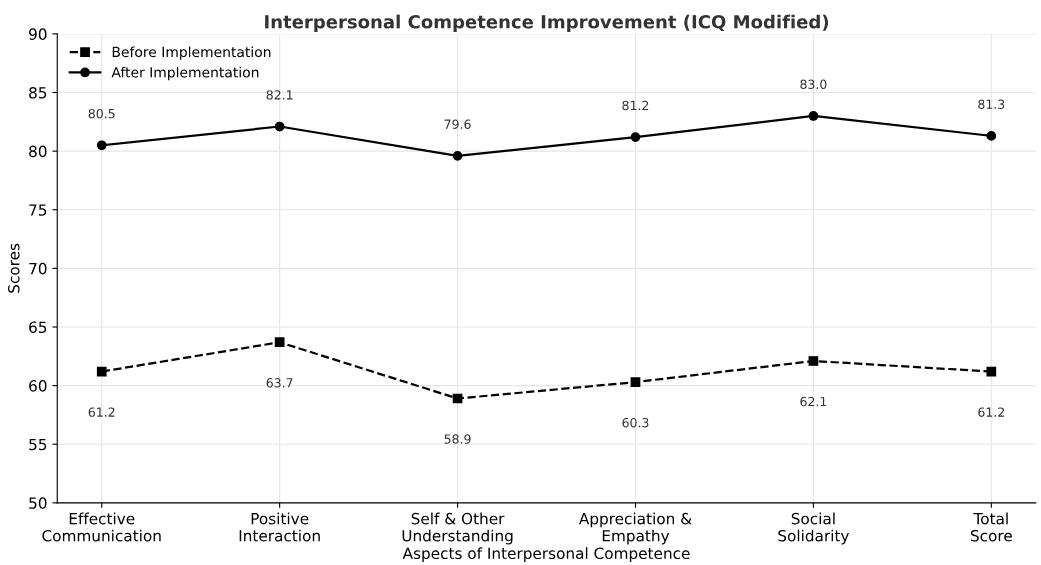 This screenshot has width=1041, height=565. What do you see at coordinates (635, 528) in the screenshot?
I see `x-tick-label: Appreciation & Empathy` at bounding box center [635, 528].